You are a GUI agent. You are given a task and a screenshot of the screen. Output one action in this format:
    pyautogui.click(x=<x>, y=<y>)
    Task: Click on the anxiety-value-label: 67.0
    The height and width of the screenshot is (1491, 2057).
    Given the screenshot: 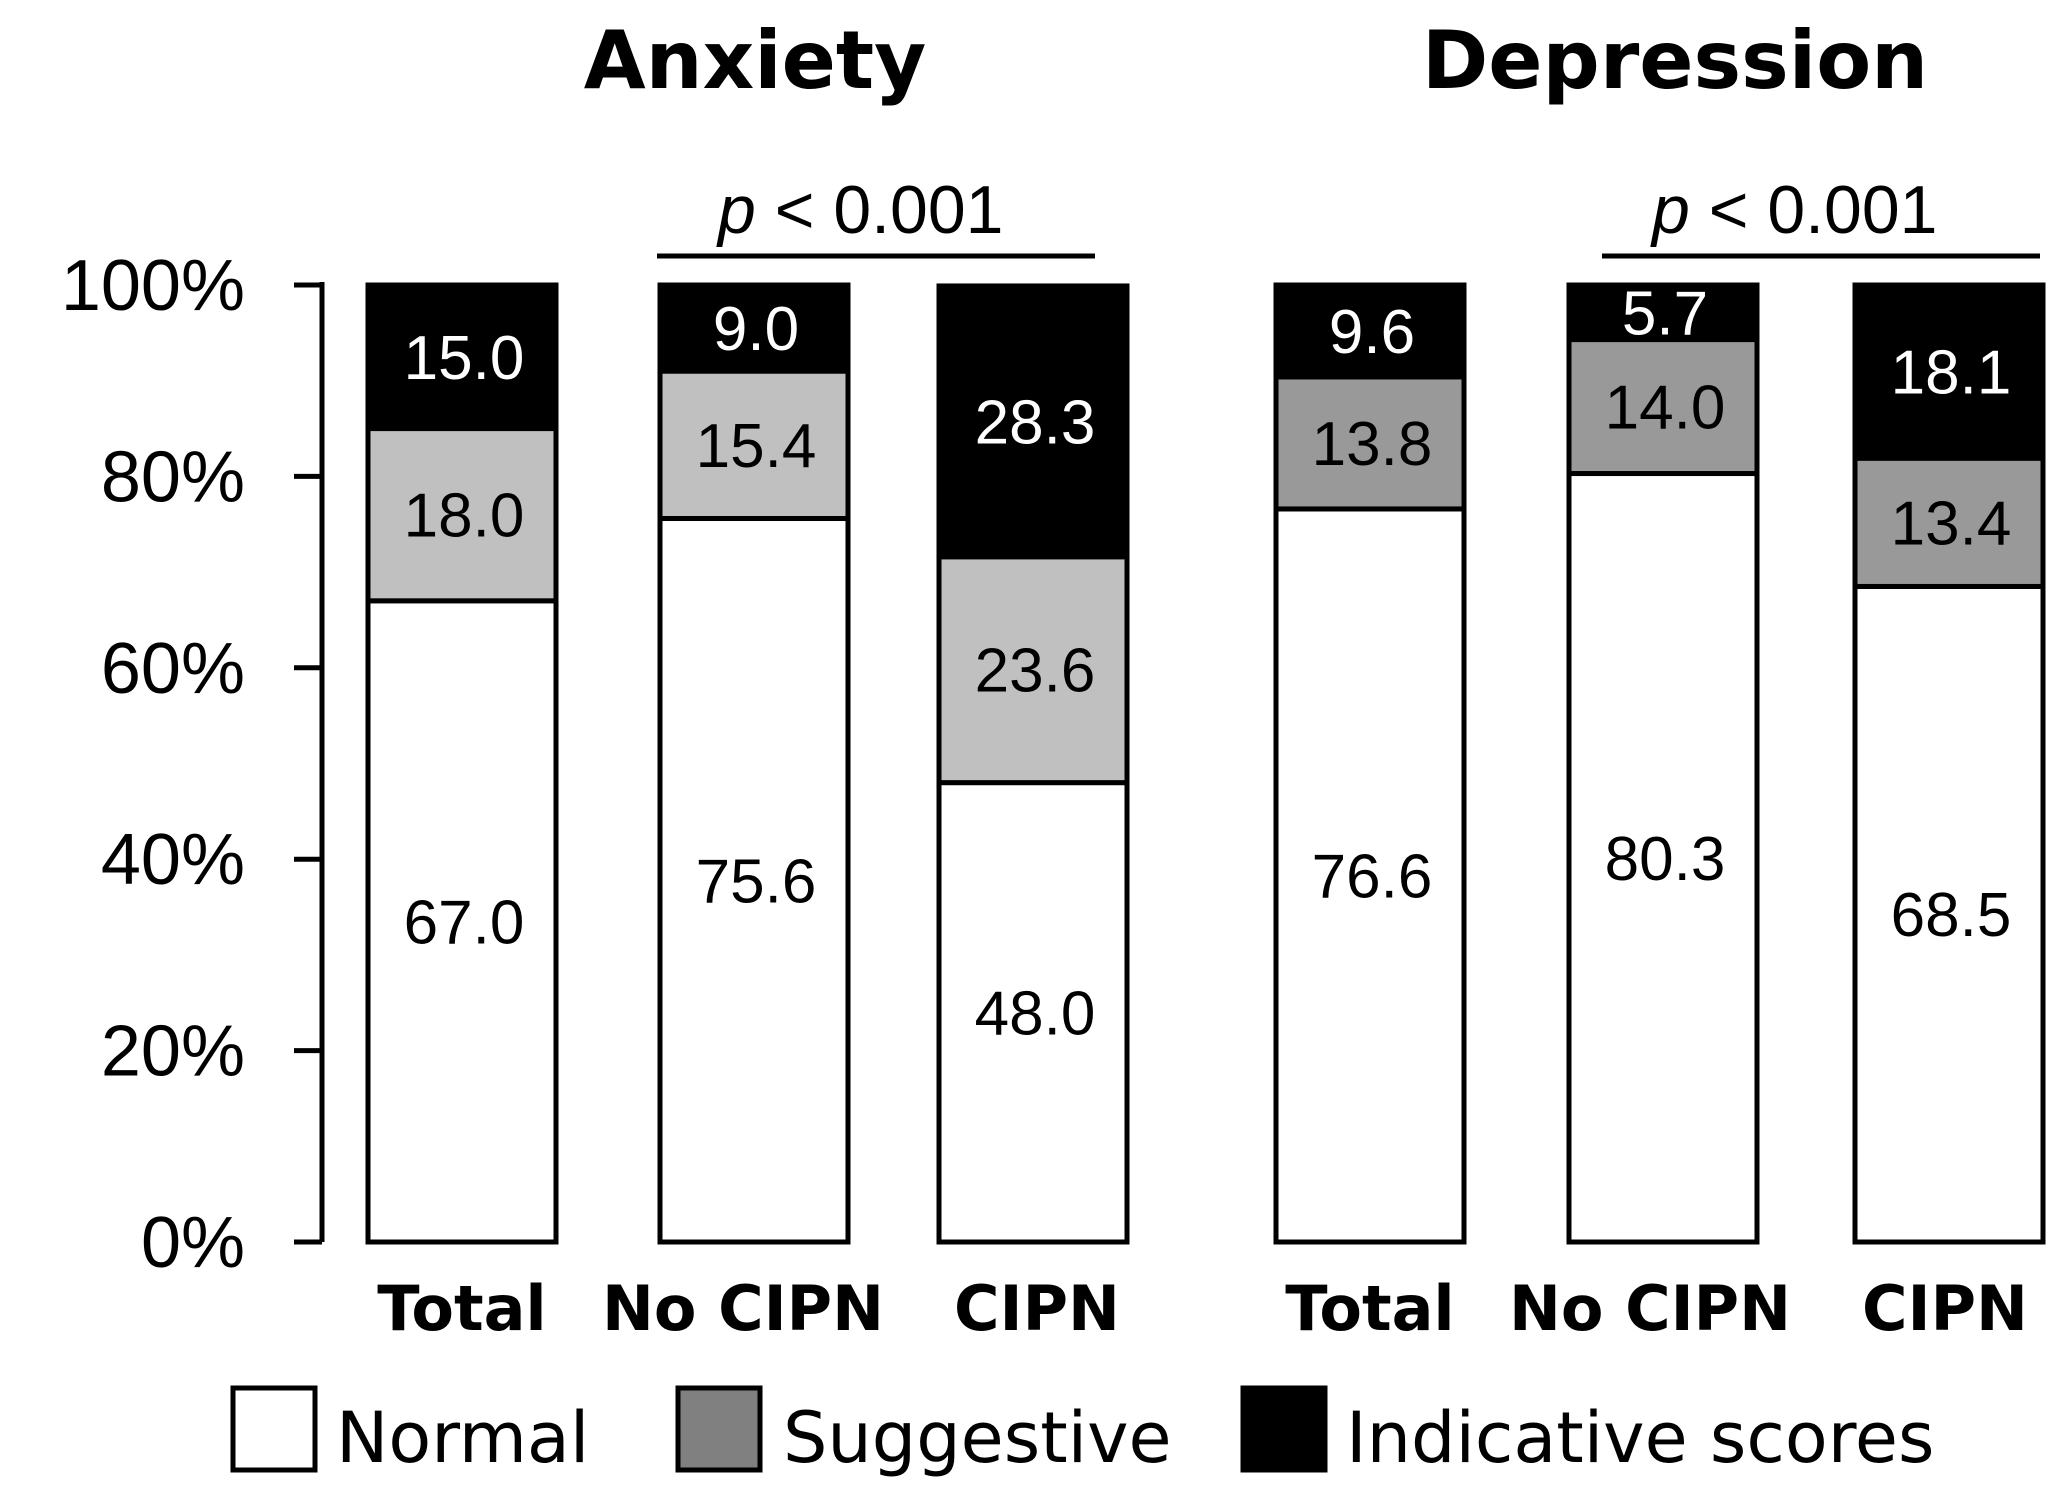 What is the action you would take?
    pyautogui.click(x=464, y=922)
    